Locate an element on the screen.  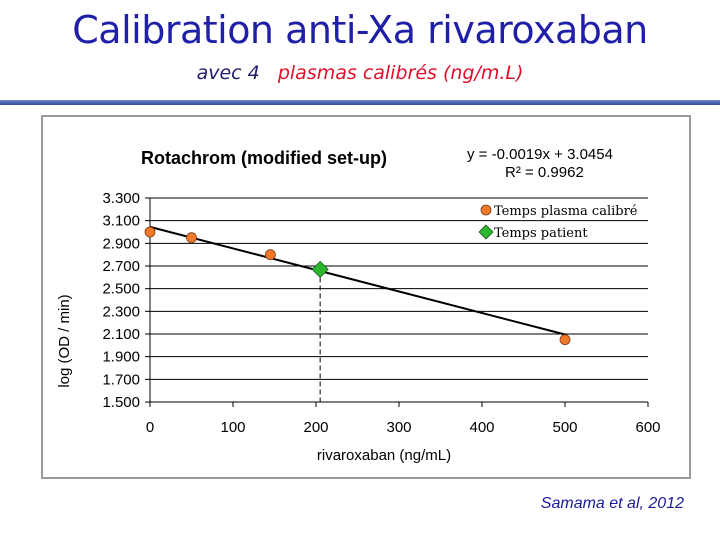
subtitle-prefix: avec 4 is located at coordinates (228, 73).